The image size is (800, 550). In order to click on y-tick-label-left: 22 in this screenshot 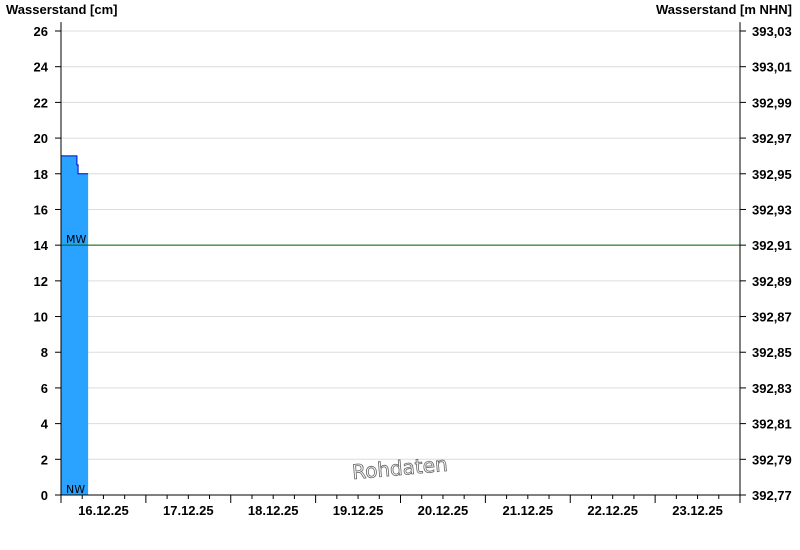, I will do `click(41, 102)`.